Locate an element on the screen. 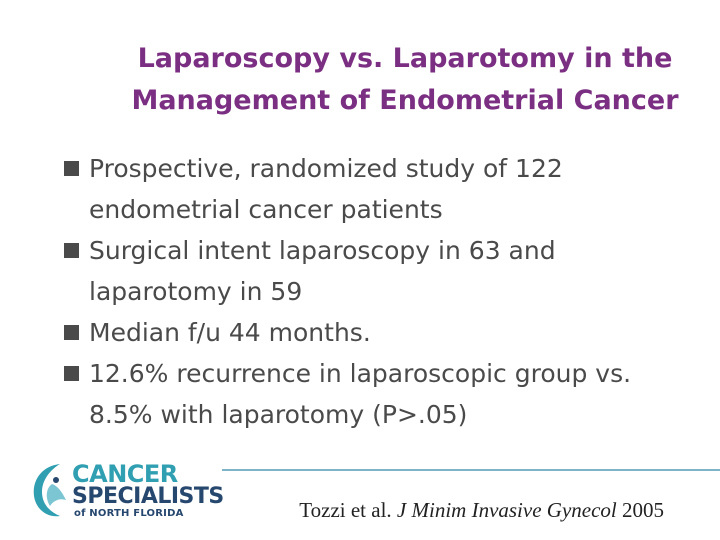  bullet-text-line-1: Surgical intent laparoscopy in 63 and is located at coordinates (322, 250).